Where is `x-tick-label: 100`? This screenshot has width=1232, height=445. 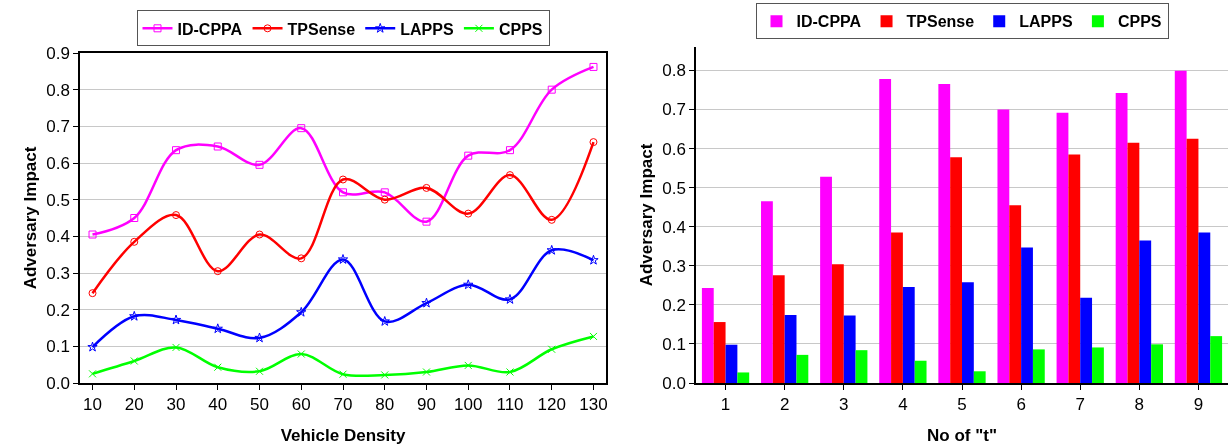
x-tick-label: 100 is located at coordinates (468, 405).